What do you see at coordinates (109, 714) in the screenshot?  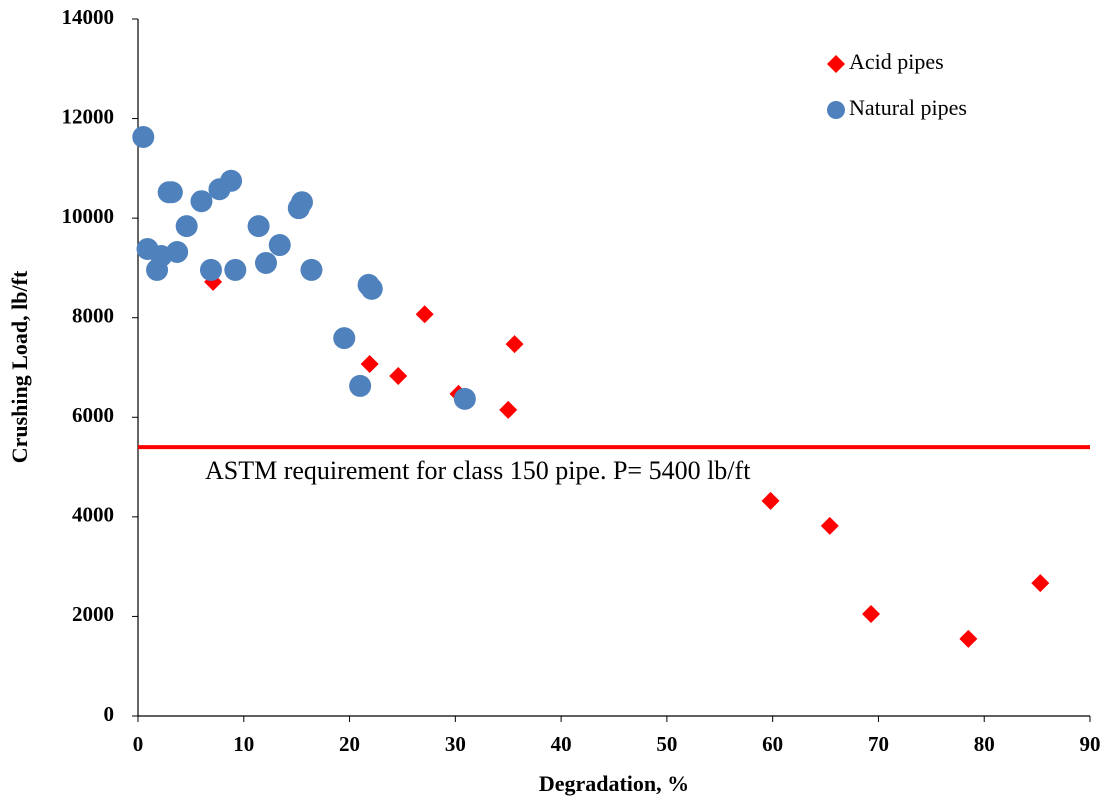 I see `y-tick-label: 0` at bounding box center [109, 714].